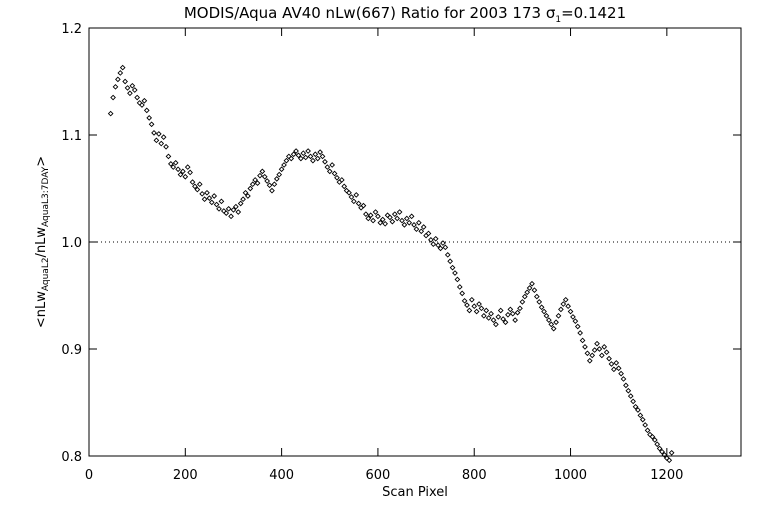  Describe the element at coordinates (666, 475) in the screenshot. I see `x-tick-label: 1200` at that location.